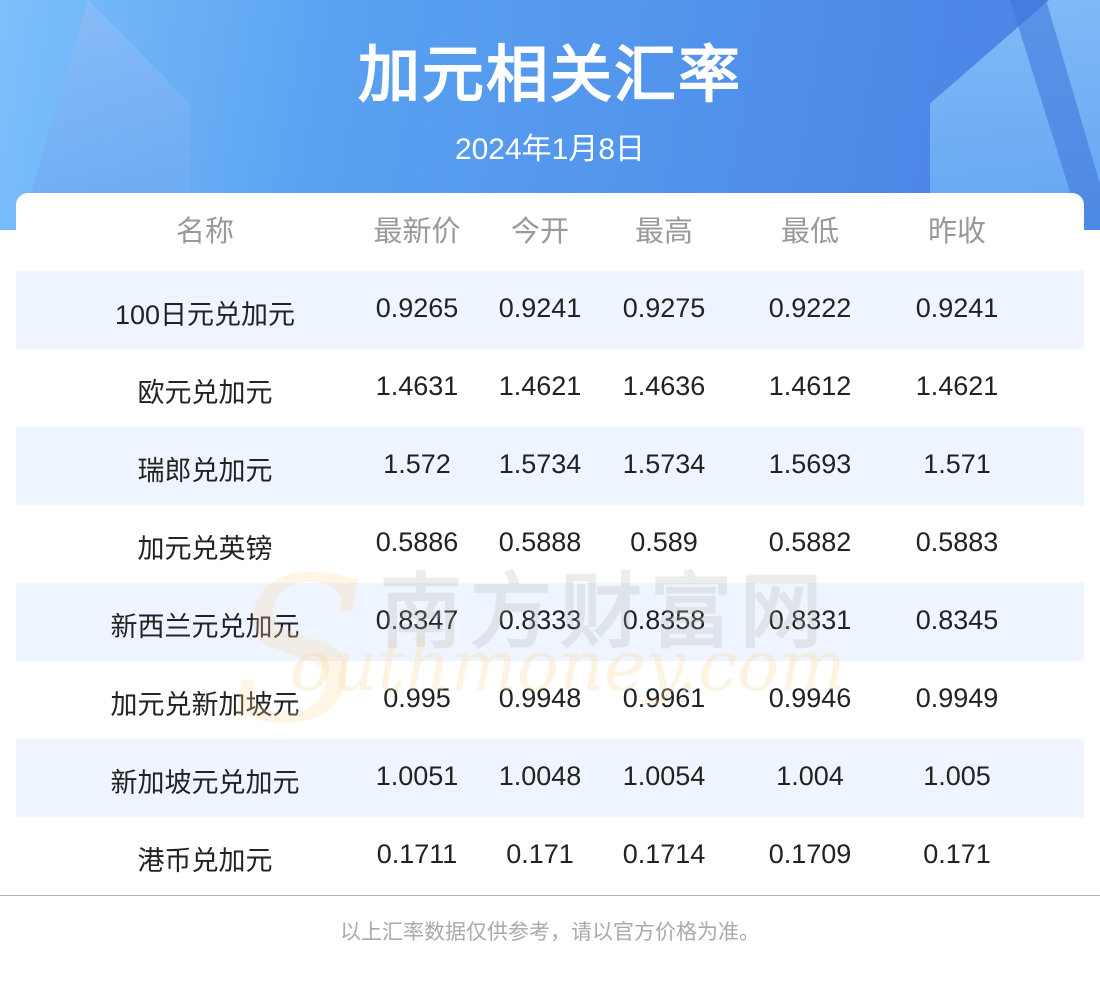 Image resolution: width=1100 pixels, height=1000 pixels. What do you see at coordinates (810, 386) in the screenshot?
I see `cell-low: 1.4612` at bounding box center [810, 386].